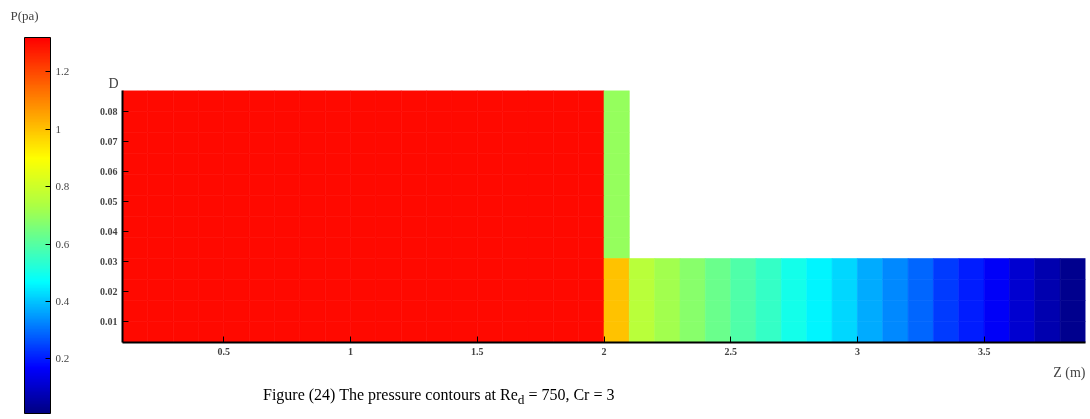 Image resolution: width=1090 pixels, height=419 pixels. Describe the element at coordinates (62, 71) in the screenshot. I see `color-bar-label: 1.2` at that location.